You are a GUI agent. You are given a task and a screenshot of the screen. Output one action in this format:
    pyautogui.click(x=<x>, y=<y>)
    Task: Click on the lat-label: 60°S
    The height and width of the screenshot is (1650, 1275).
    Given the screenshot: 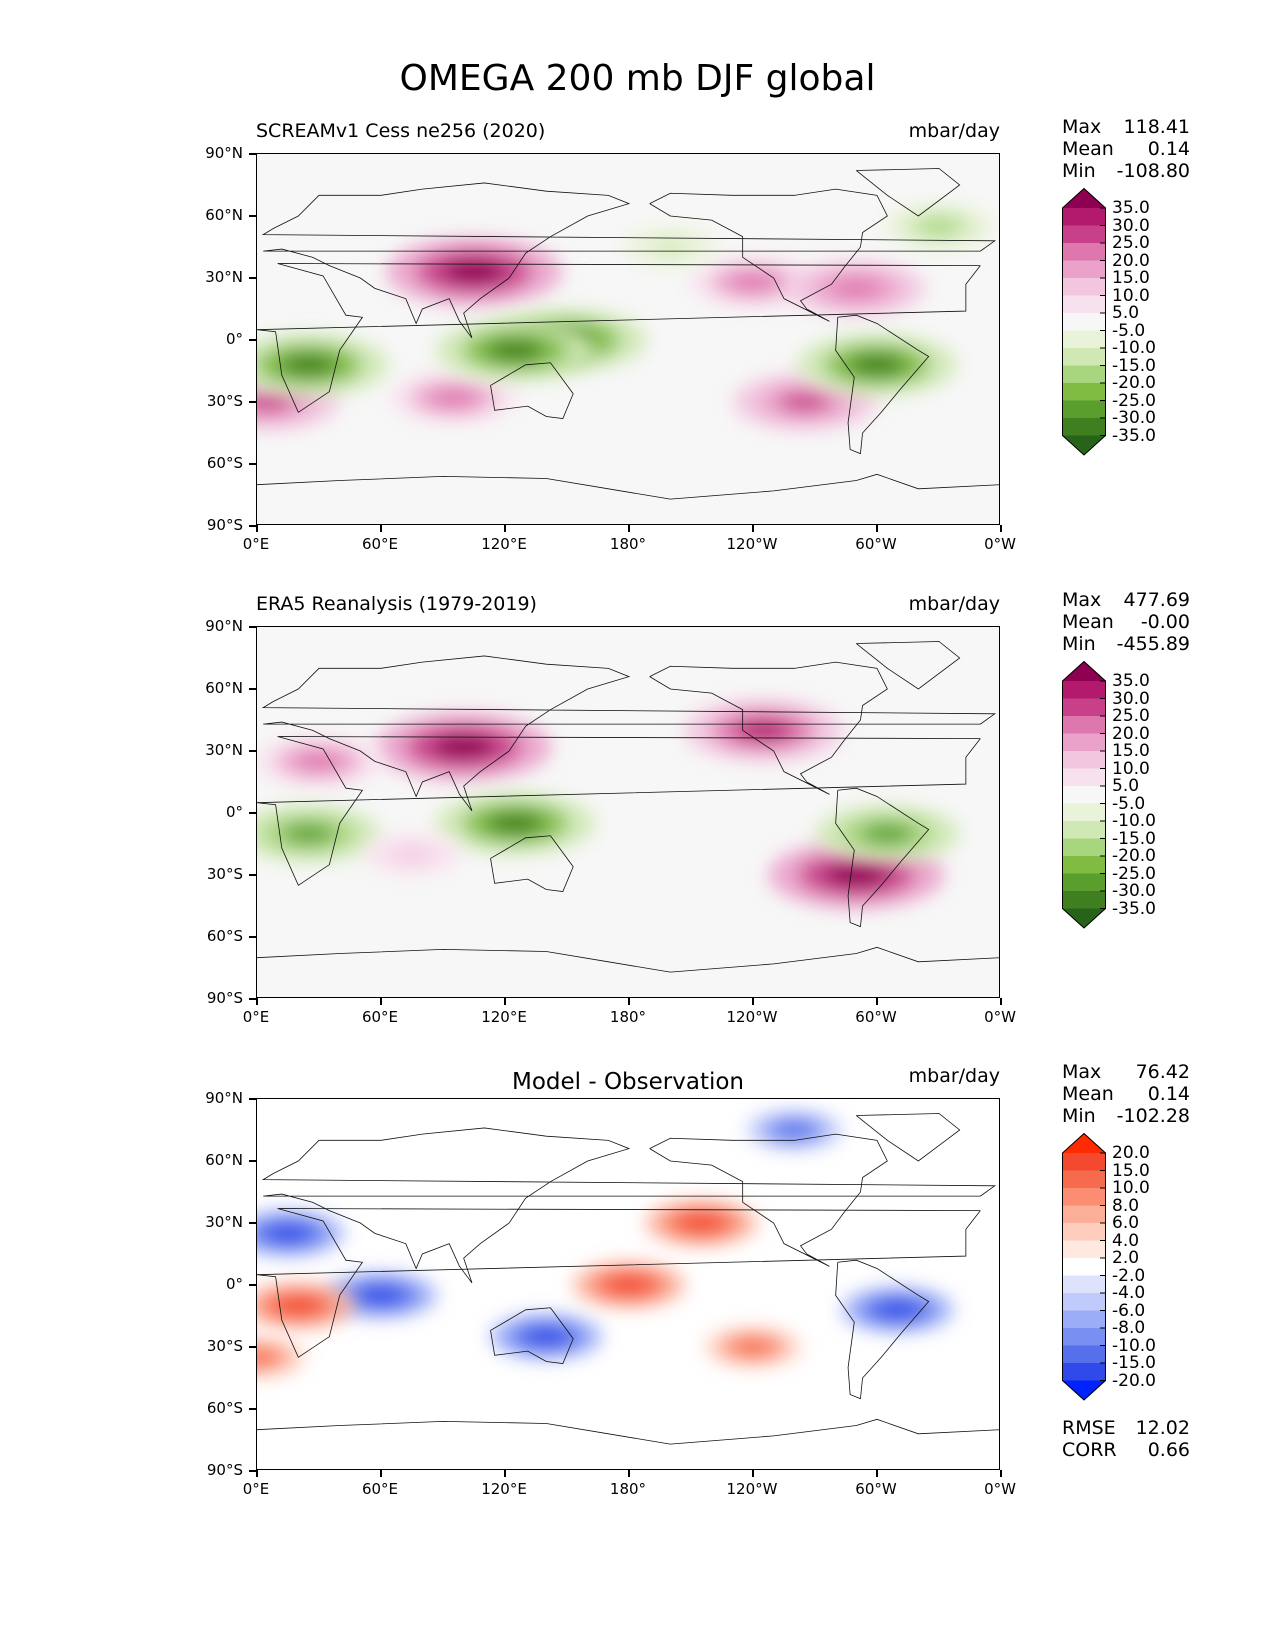 What is the action you would take?
    pyautogui.click(x=224, y=1408)
    